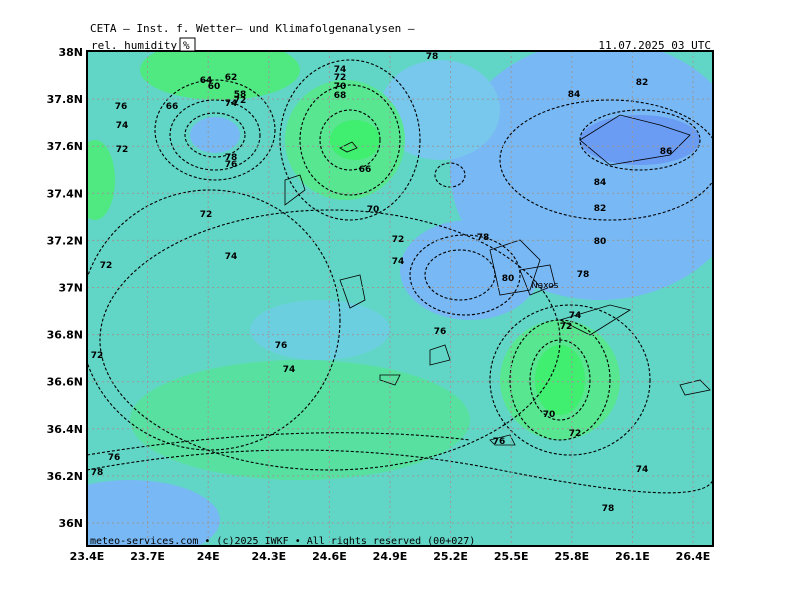 The height and width of the screenshot is (604, 800). What do you see at coordinates (231, 78) in the screenshot?
I see `contour-label: 62` at bounding box center [231, 78].